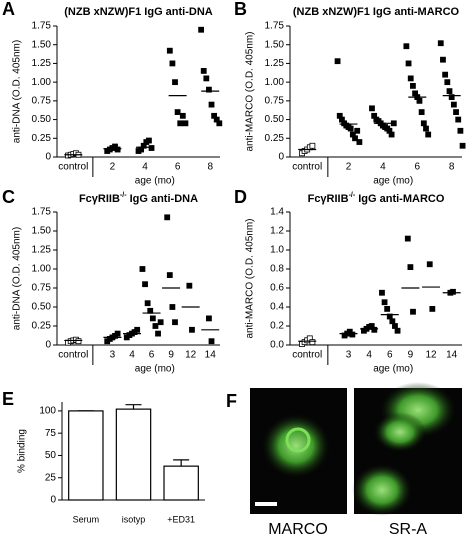 Image resolution: width=472 pixels, height=545 pixels. I want to click on chart-title: (NZB xNZW)F1 IgG anti-MARCO, so click(376, 12).